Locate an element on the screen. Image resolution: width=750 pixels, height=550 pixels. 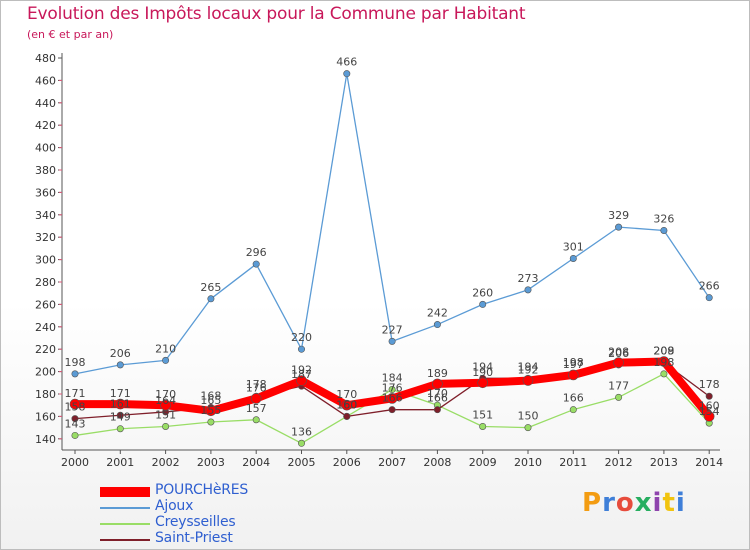
y-tick-label: 220 is located at coordinates (45, 349).